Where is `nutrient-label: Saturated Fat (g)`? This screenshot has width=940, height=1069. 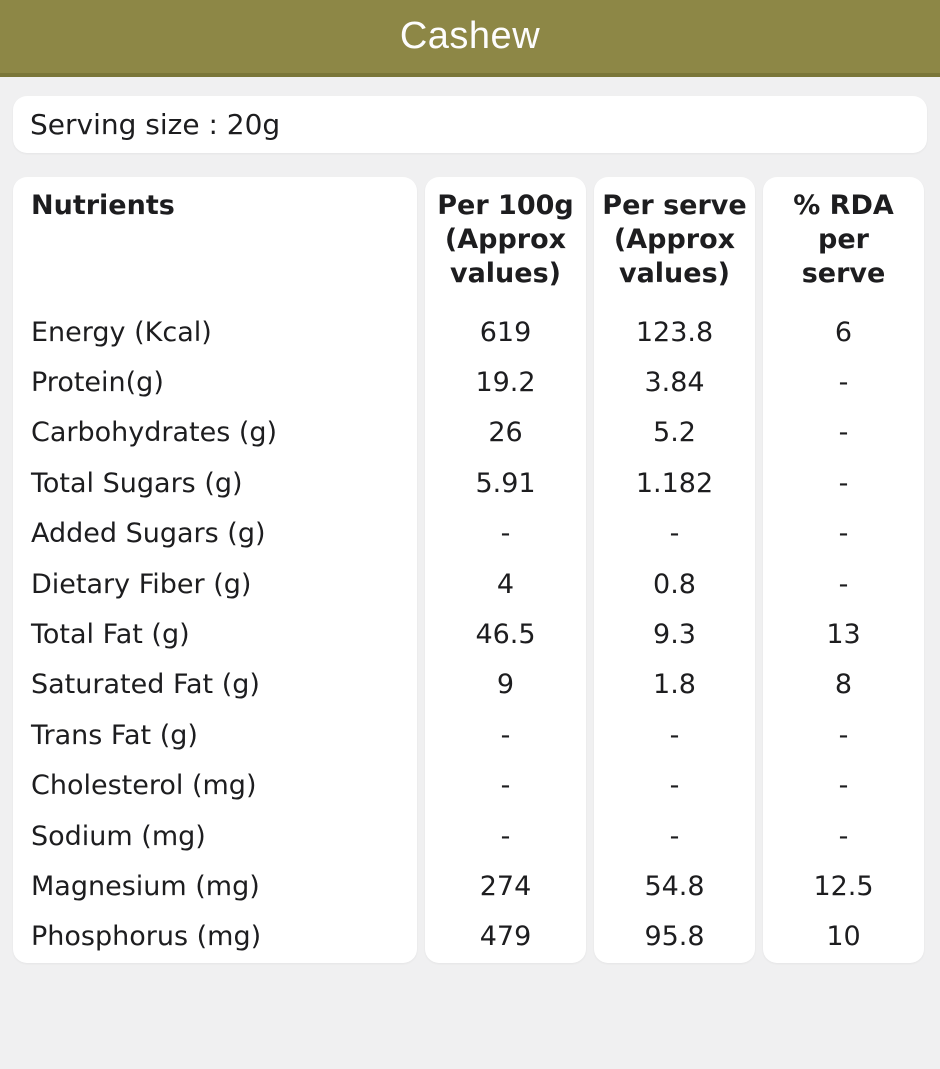
nutrient-label: Saturated Fat (g) is located at coordinates (145, 685).